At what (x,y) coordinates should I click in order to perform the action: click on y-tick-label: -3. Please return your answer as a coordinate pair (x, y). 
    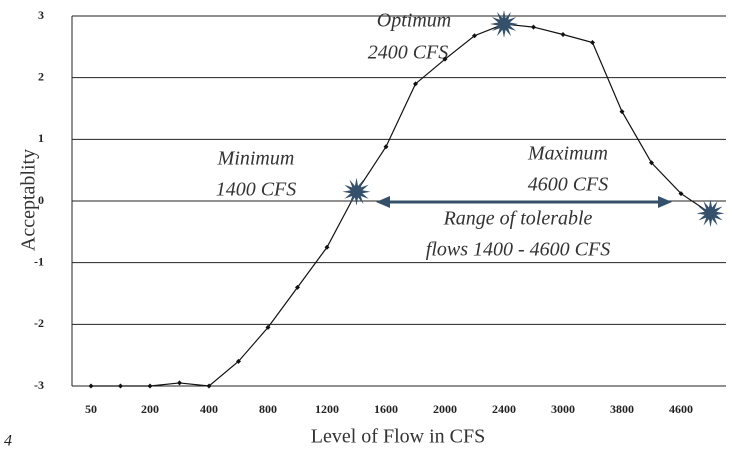
    Looking at the image, I should click on (39, 385).